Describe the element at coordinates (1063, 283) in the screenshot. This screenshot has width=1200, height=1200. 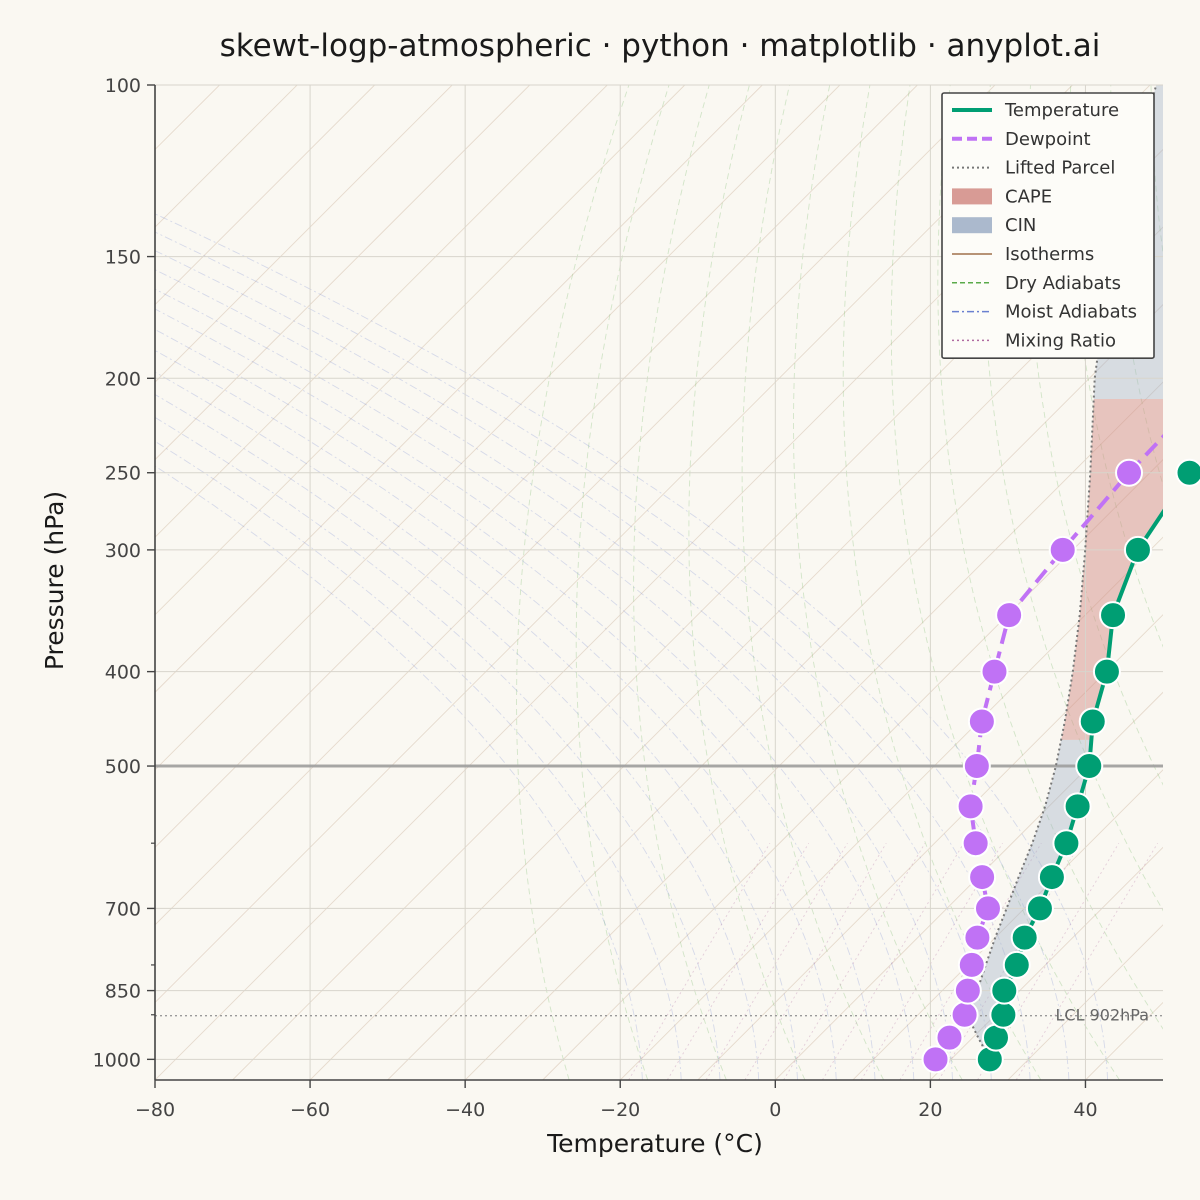
I see `legend-label: Dry Adiabats` at that location.